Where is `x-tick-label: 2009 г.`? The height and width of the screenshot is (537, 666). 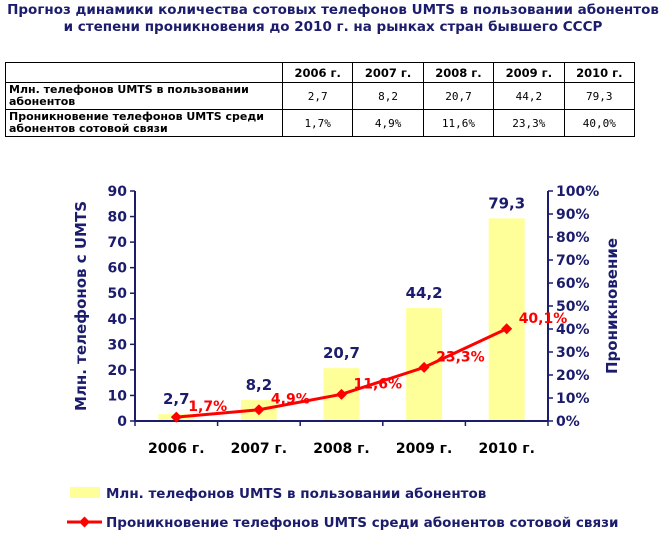 x-tick-label: 2009 г. is located at coordinates (424, 449).